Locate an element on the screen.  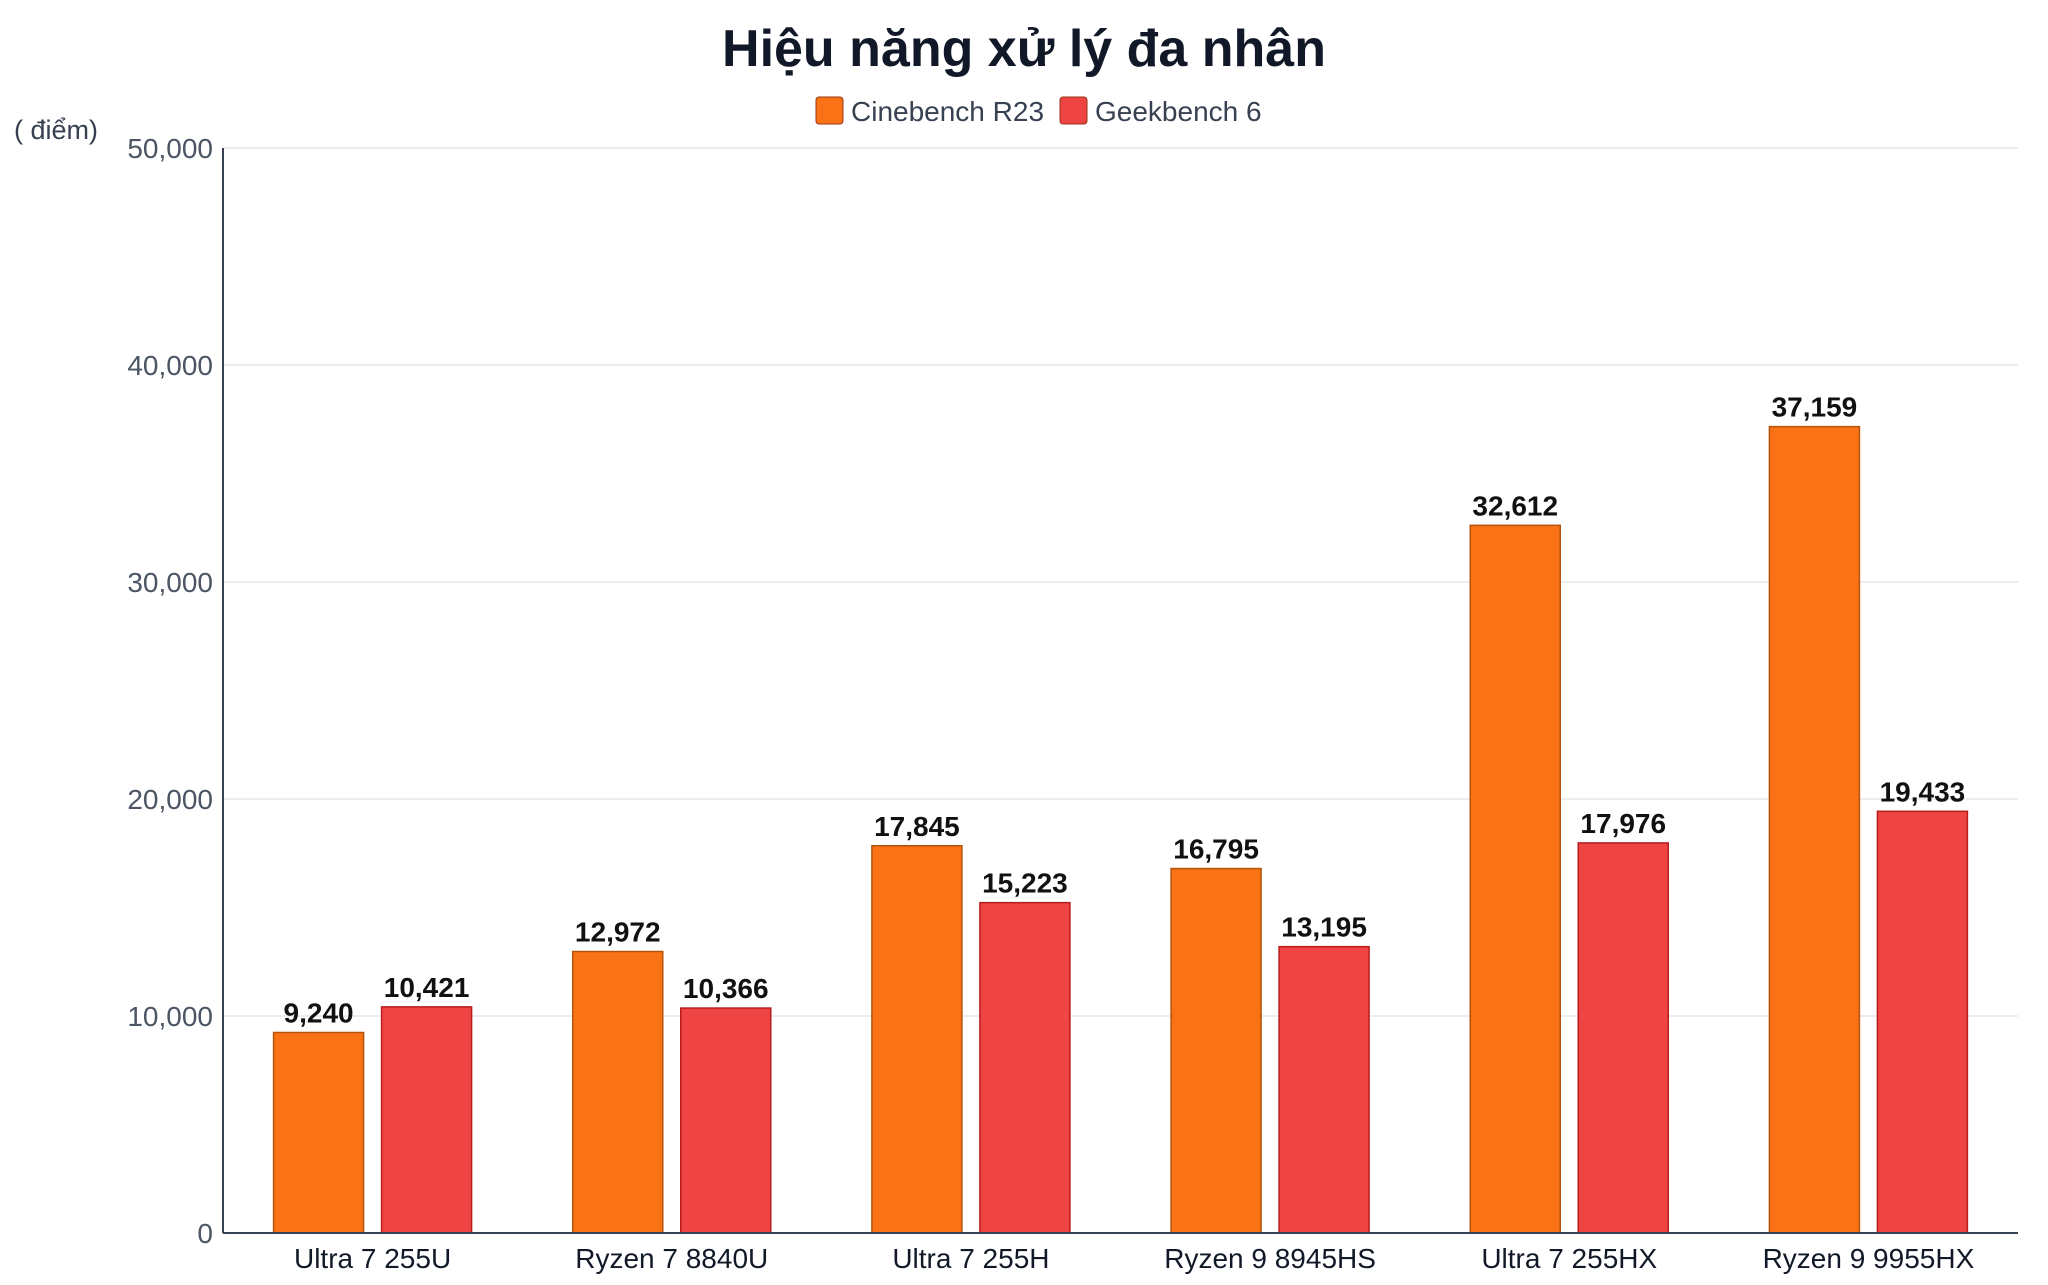
y-tick-label: 40,000 is located at coordinates (170, 365).